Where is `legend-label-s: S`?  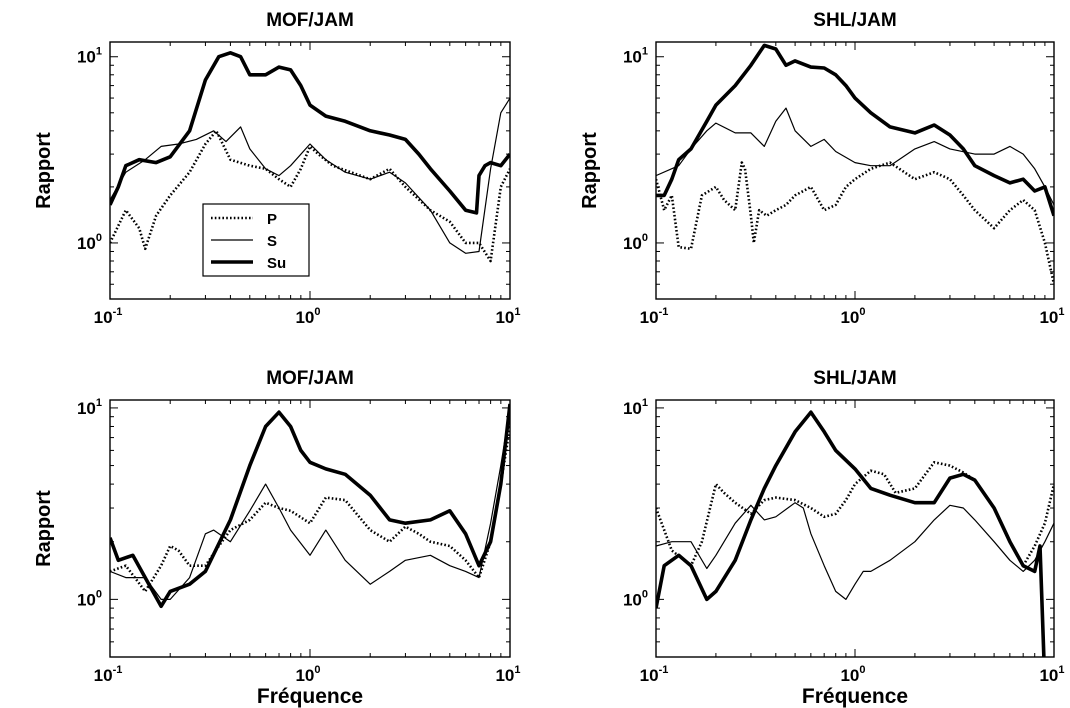
legend-label-s: S is located at coordinates (272, 241).